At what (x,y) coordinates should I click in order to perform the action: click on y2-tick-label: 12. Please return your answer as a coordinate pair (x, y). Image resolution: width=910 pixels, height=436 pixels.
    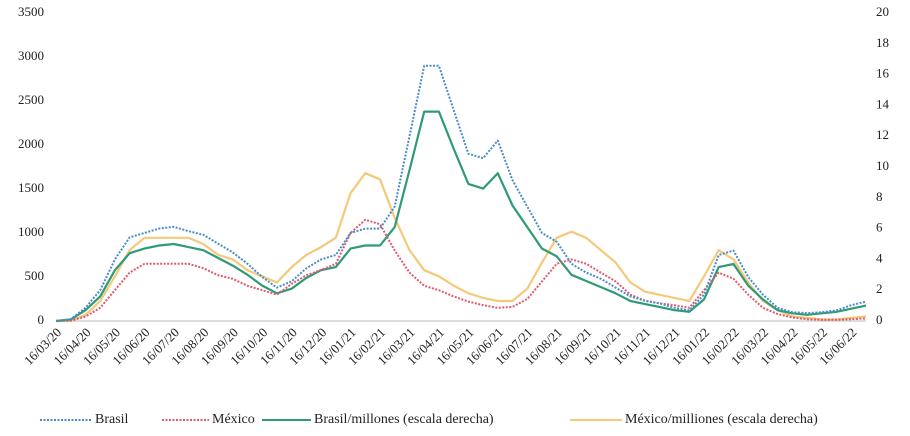
    Looking at the image, I should click on (882, 134).